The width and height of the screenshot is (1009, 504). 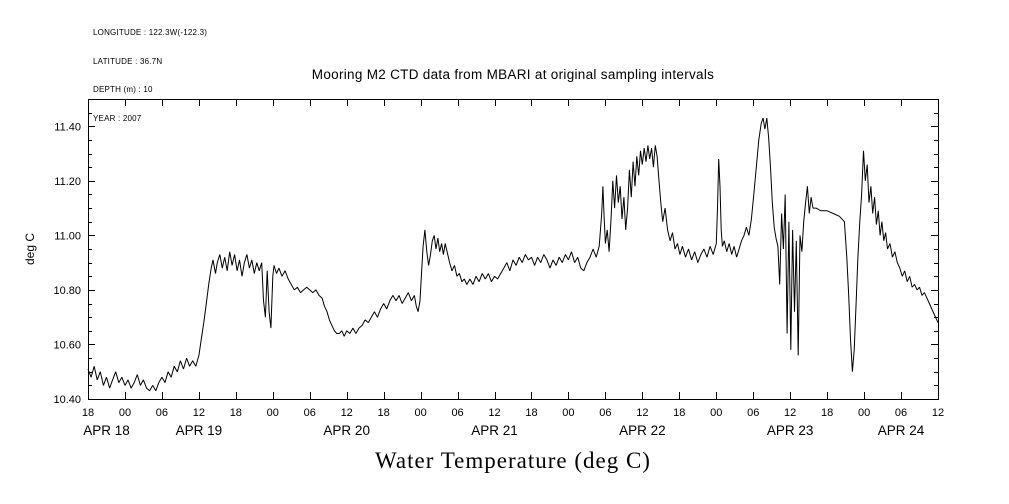 I want to click on x-axis-title: Water Temperature (deg C), so click(x=513, y=460).